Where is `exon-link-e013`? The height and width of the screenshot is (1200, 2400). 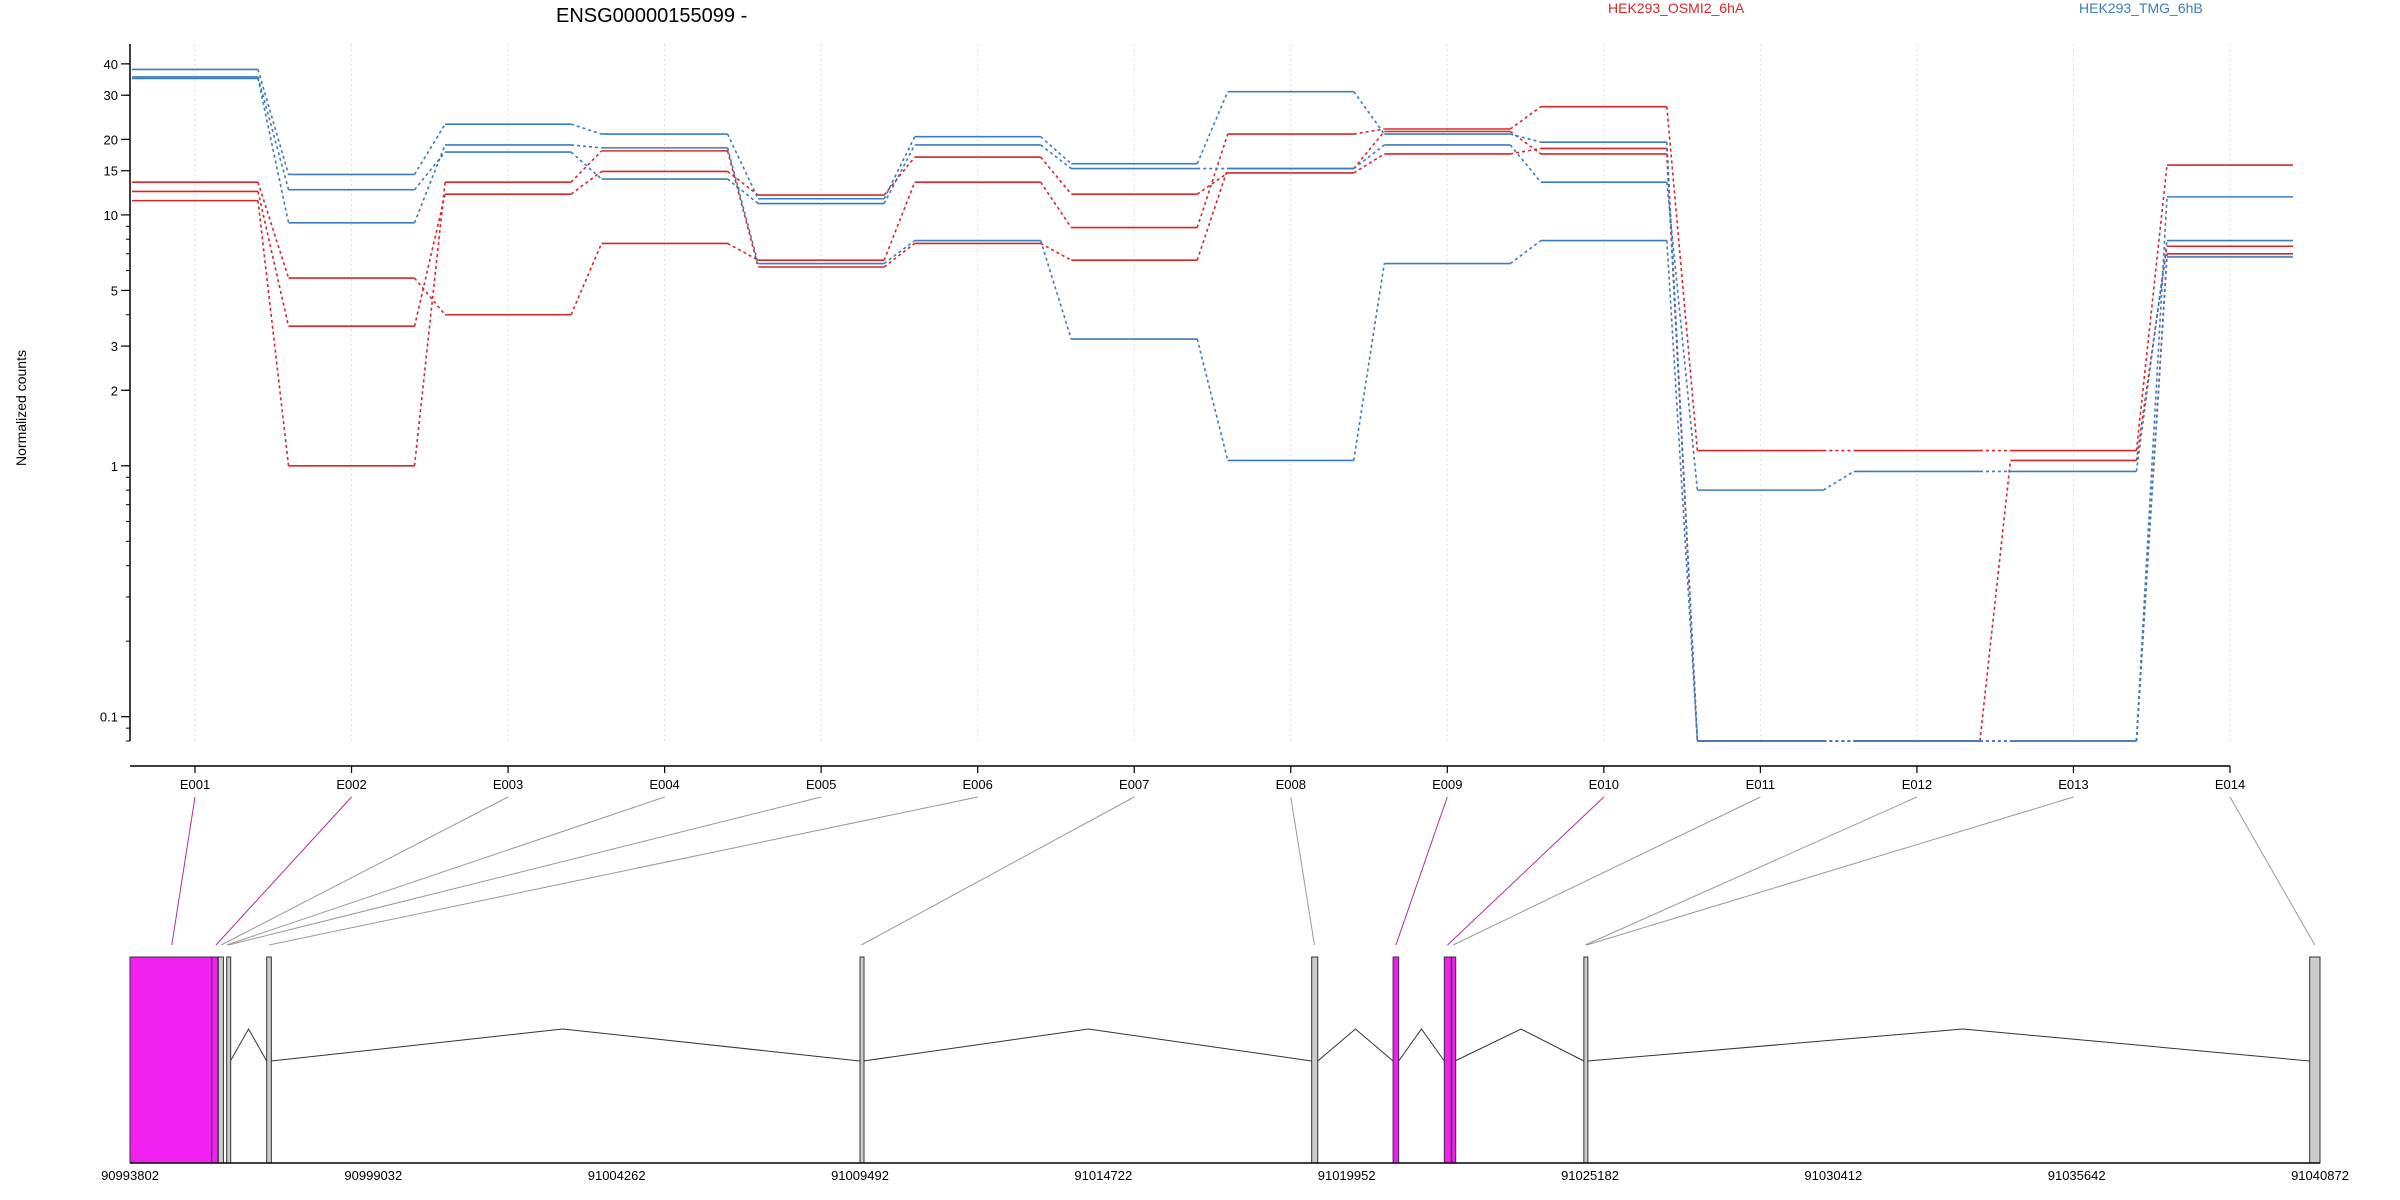
exon-link-e013 is located at coordinates (1830, 871).